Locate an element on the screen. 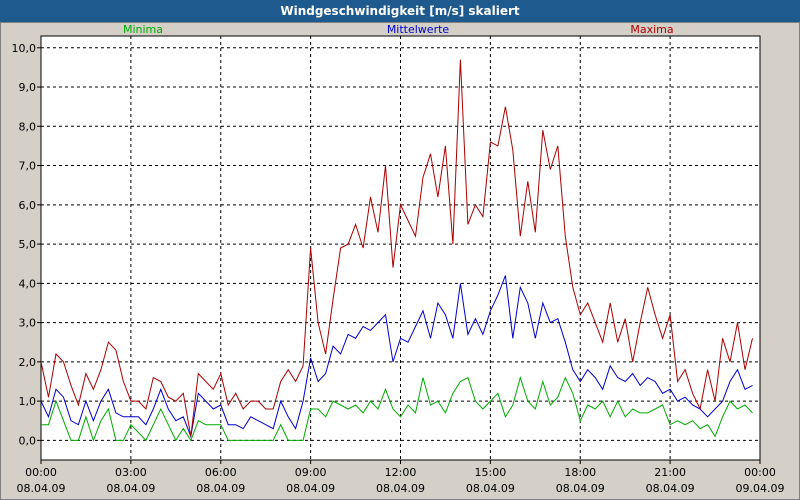 The width and height of the screenshot is (800, 500). y-tick-label: 6,0 is located at coordinates (28, 205).